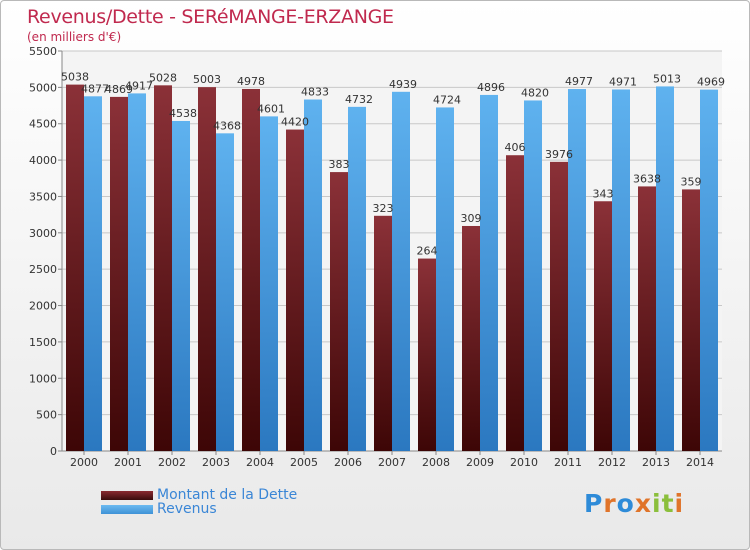 The image size is (750, 550). Describe the element at coordinates (700, 462) in the screenshot. I see `x-tick-label: 2014` at that location.